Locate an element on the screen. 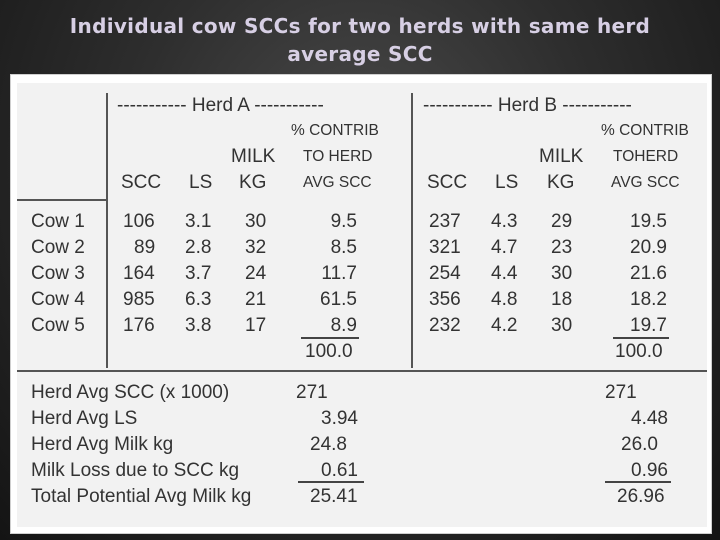 Image resolution: width=720 pixels, height=540 pixels. herd-b-milk-cell: 23 is located at coordinates (562, 247).